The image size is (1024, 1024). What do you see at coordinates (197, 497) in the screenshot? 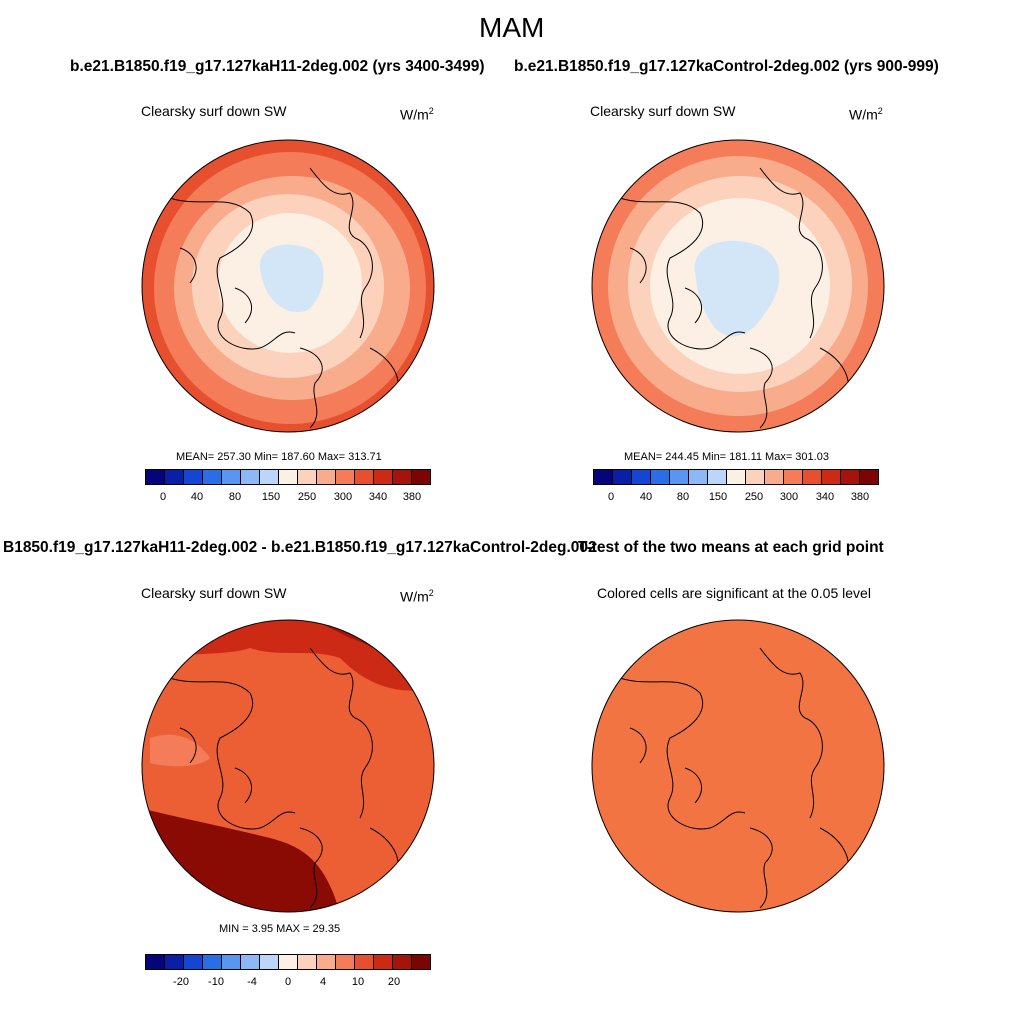
I see `panel1-colorbar-tick: 40` at bounding box center [197, 497].